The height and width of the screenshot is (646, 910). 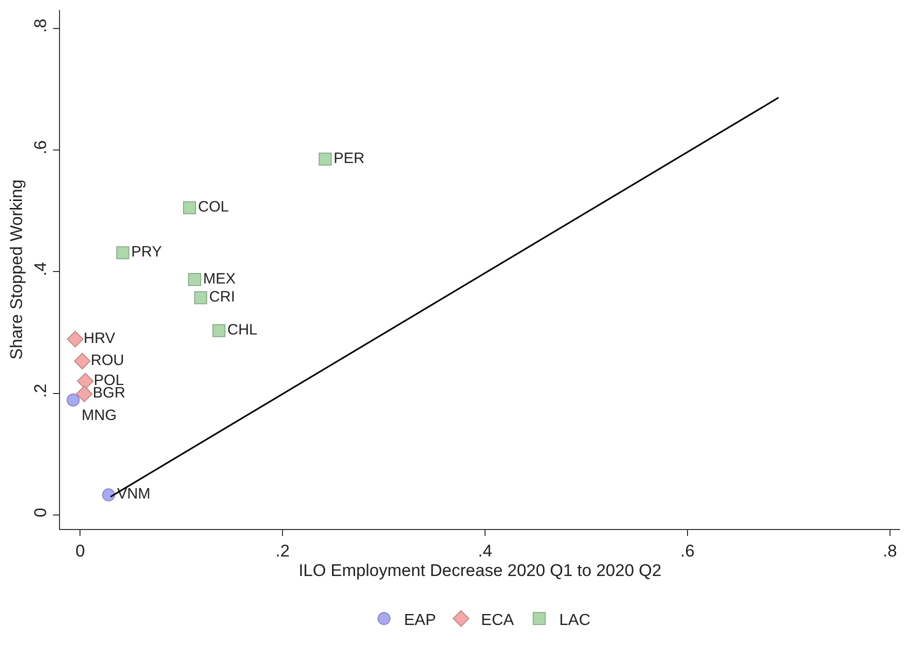 I want to click on y-tick-label: 0, so click(x=40, y=513).